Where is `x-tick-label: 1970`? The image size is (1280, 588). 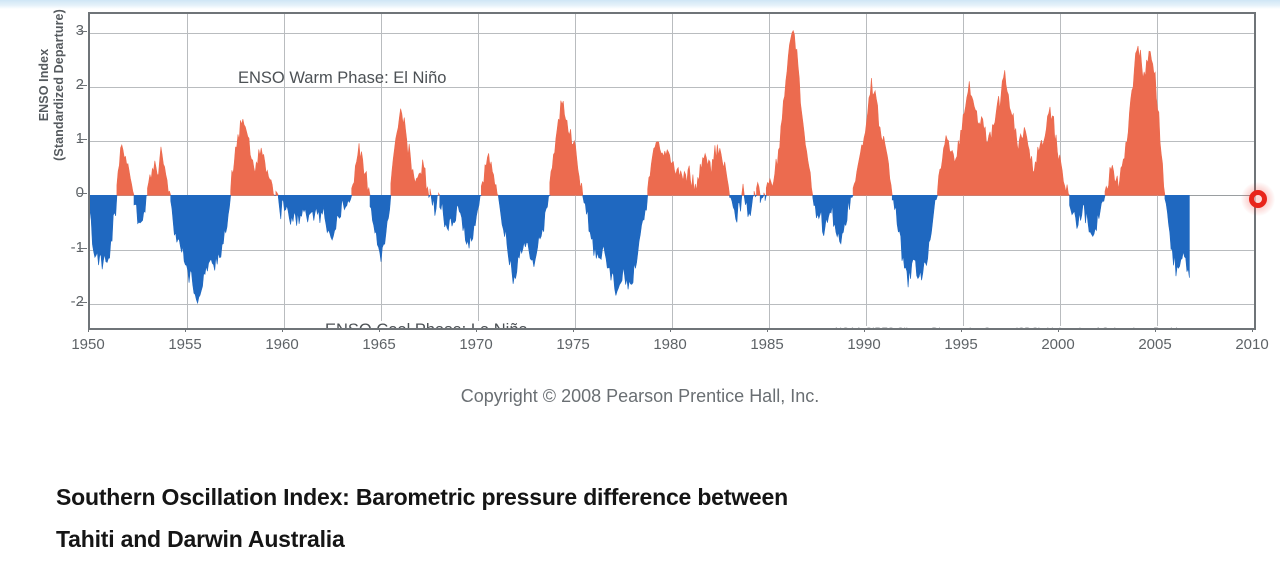
x-tick-label: 1970 is located at coordinates (476, 344).